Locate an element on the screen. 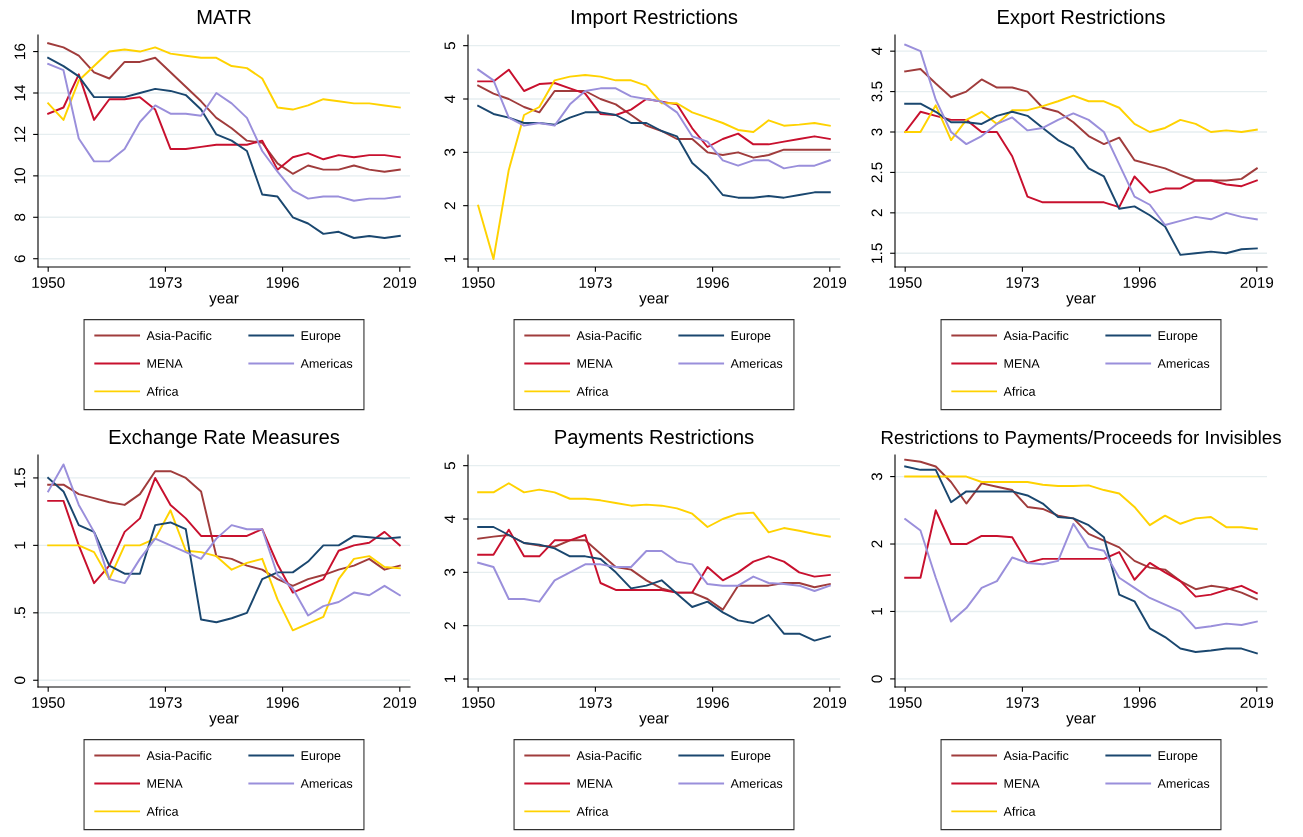 This screenshot has height=837, width=1303. chart-title: Import Restrictions is located at coordinates (654, 19).